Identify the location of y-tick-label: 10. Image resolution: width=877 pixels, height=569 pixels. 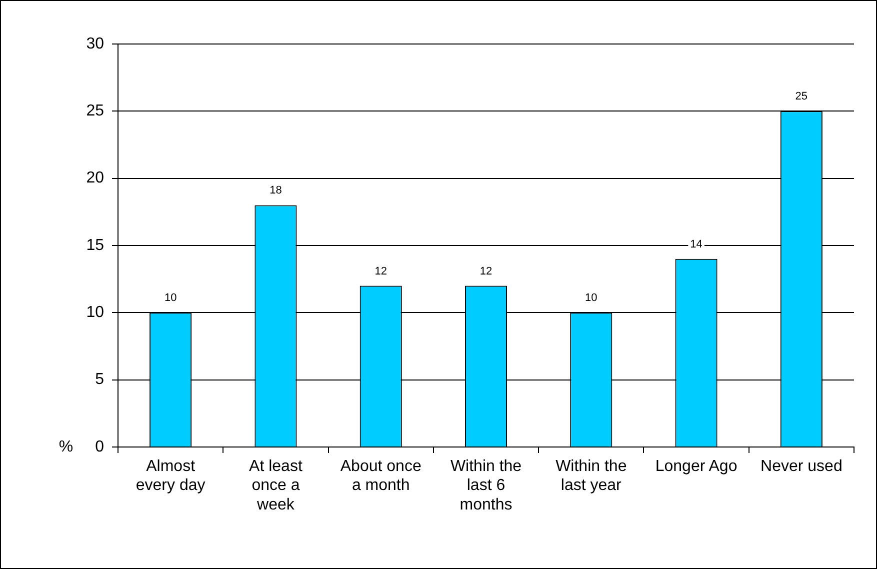
(95, 313).